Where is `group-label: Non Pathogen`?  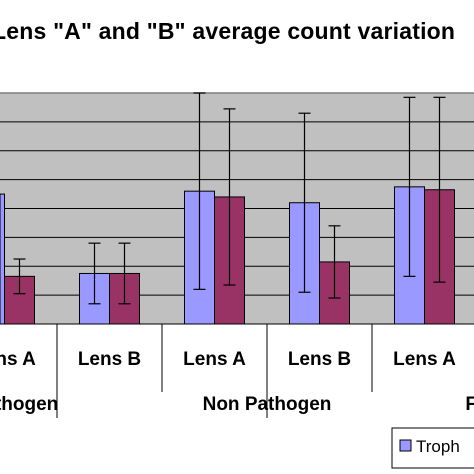
group-label: Non Pathogen is located at coordinates (267, 404).